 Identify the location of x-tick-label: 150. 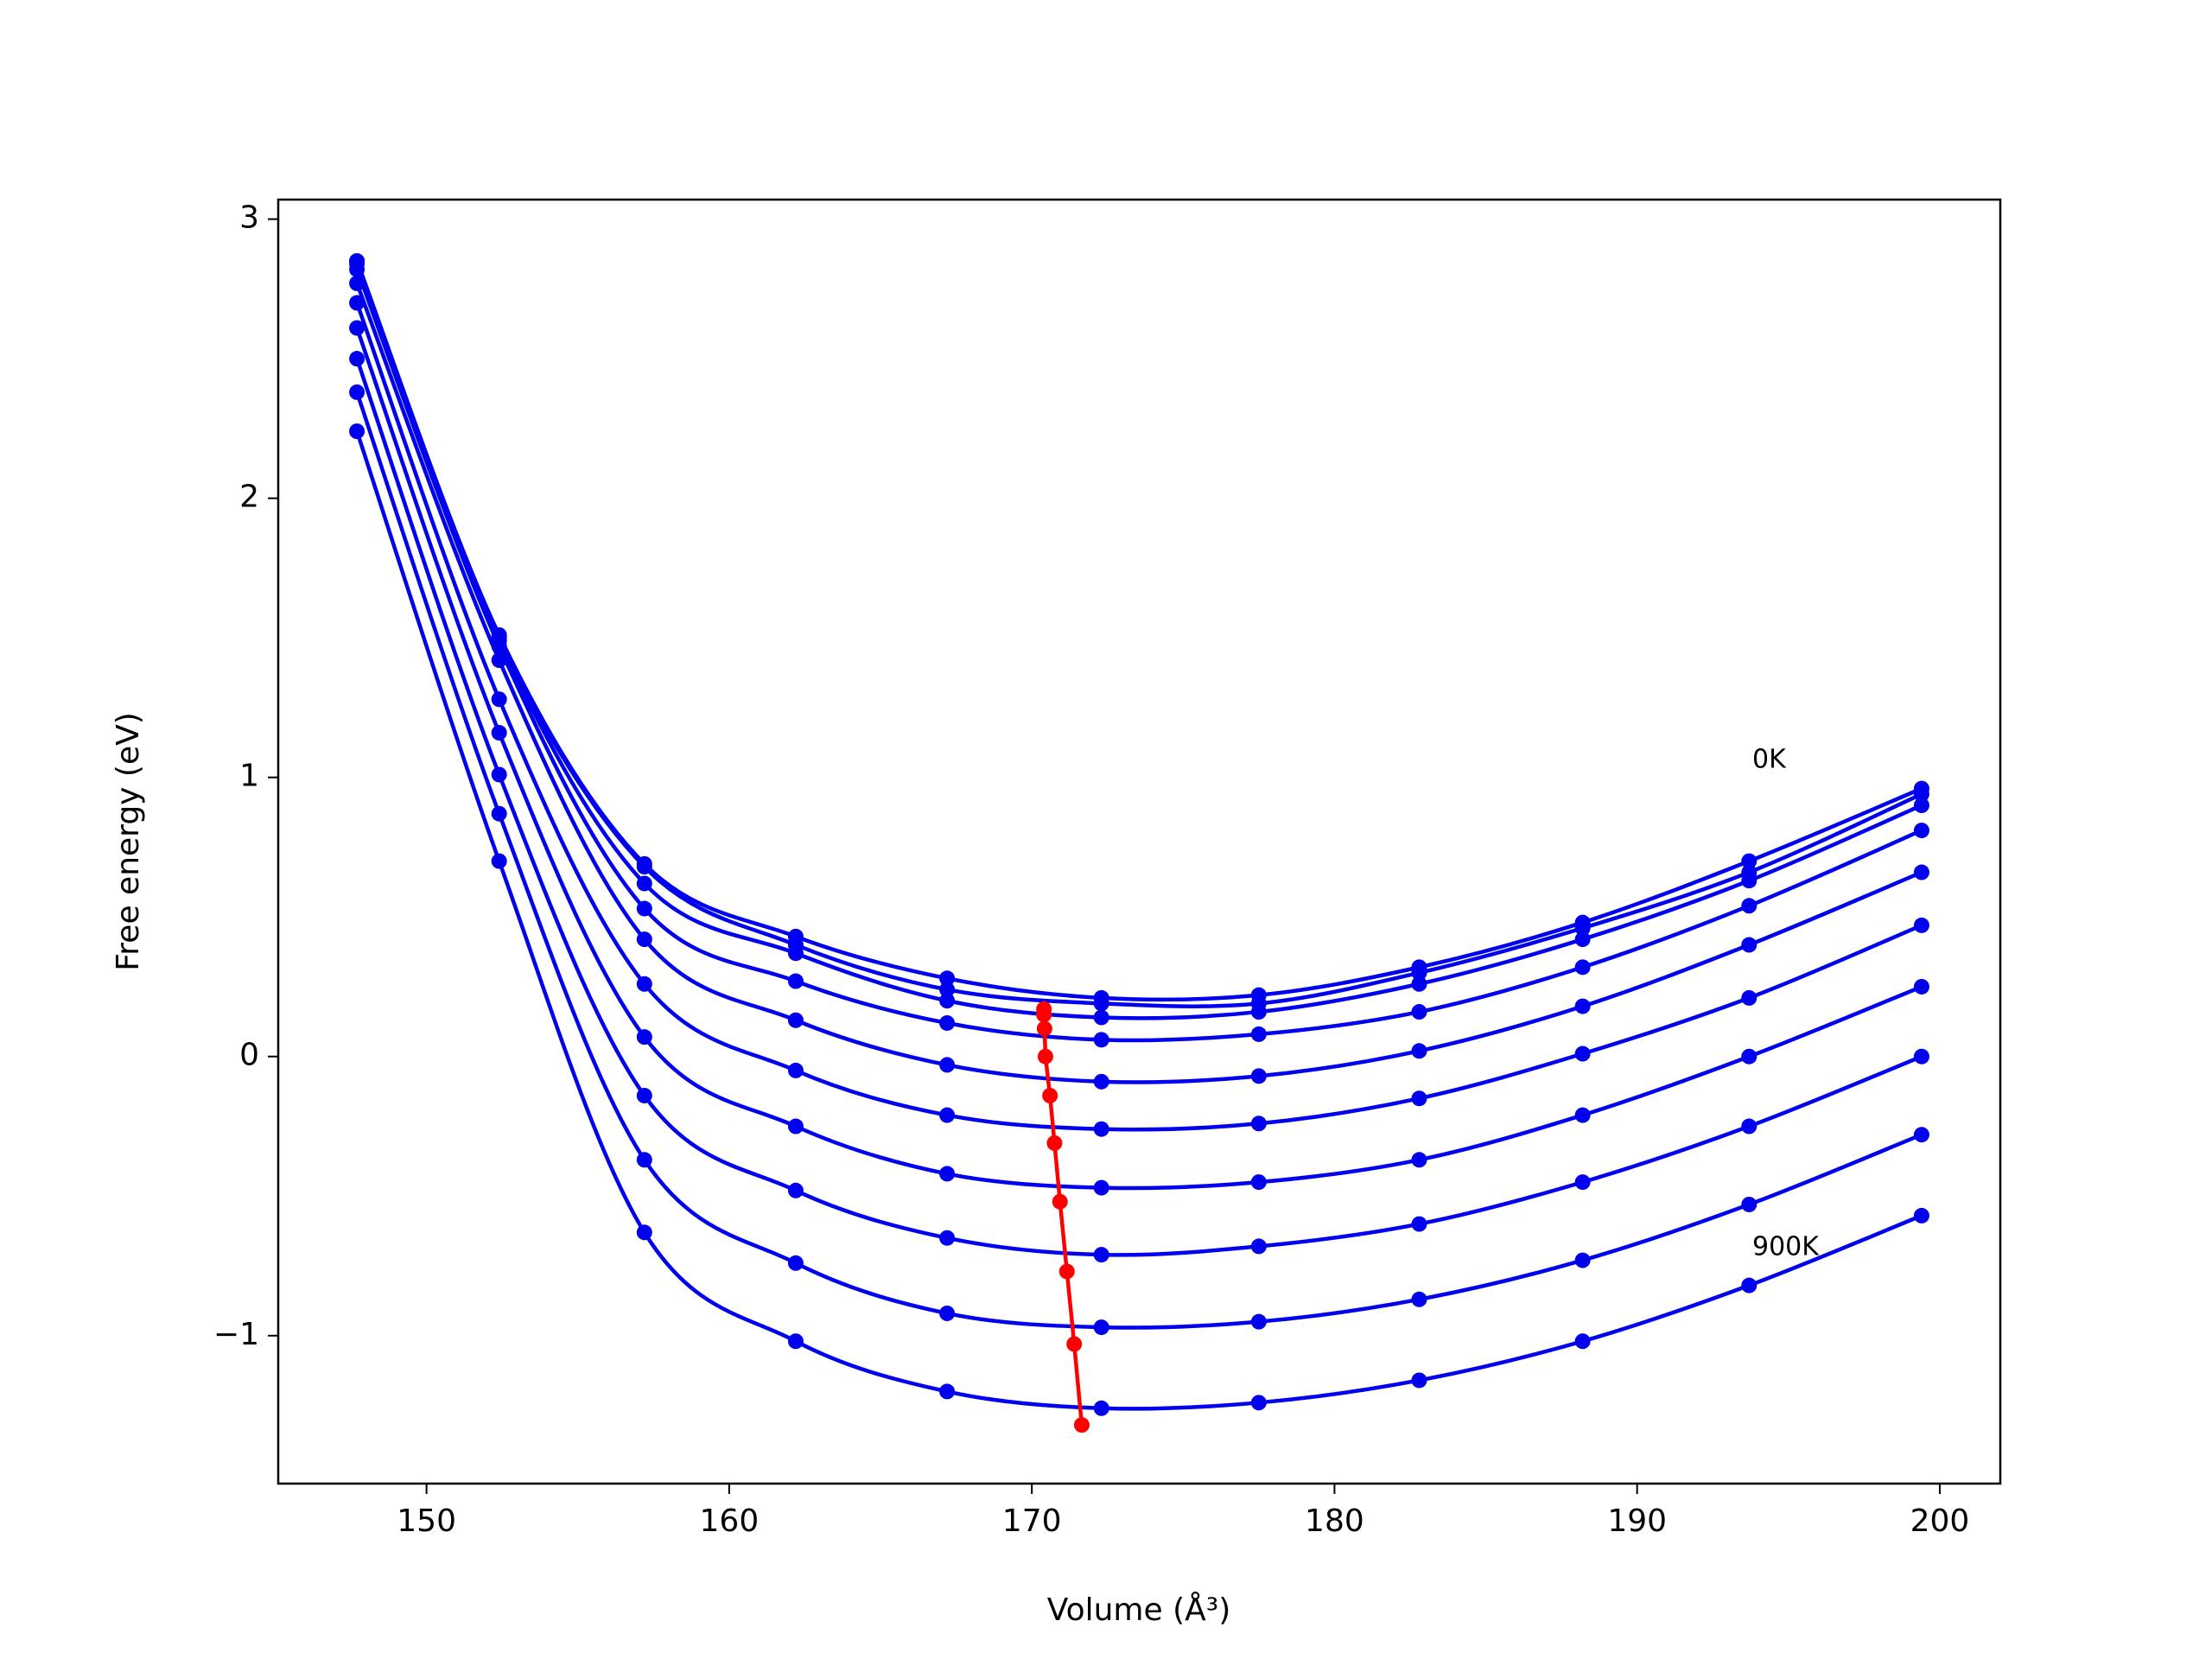
(426, 1521).